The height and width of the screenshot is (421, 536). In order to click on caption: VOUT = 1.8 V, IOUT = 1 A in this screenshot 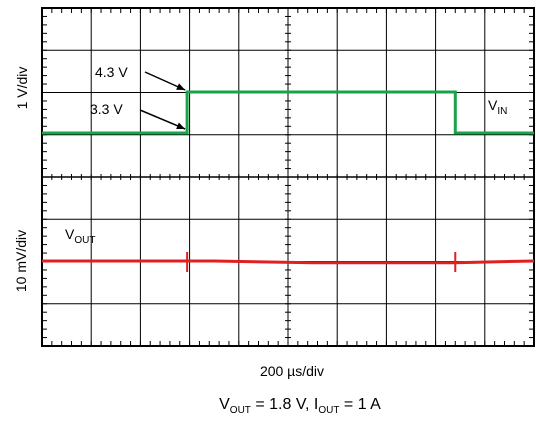, I will do `click(300, 406)`.